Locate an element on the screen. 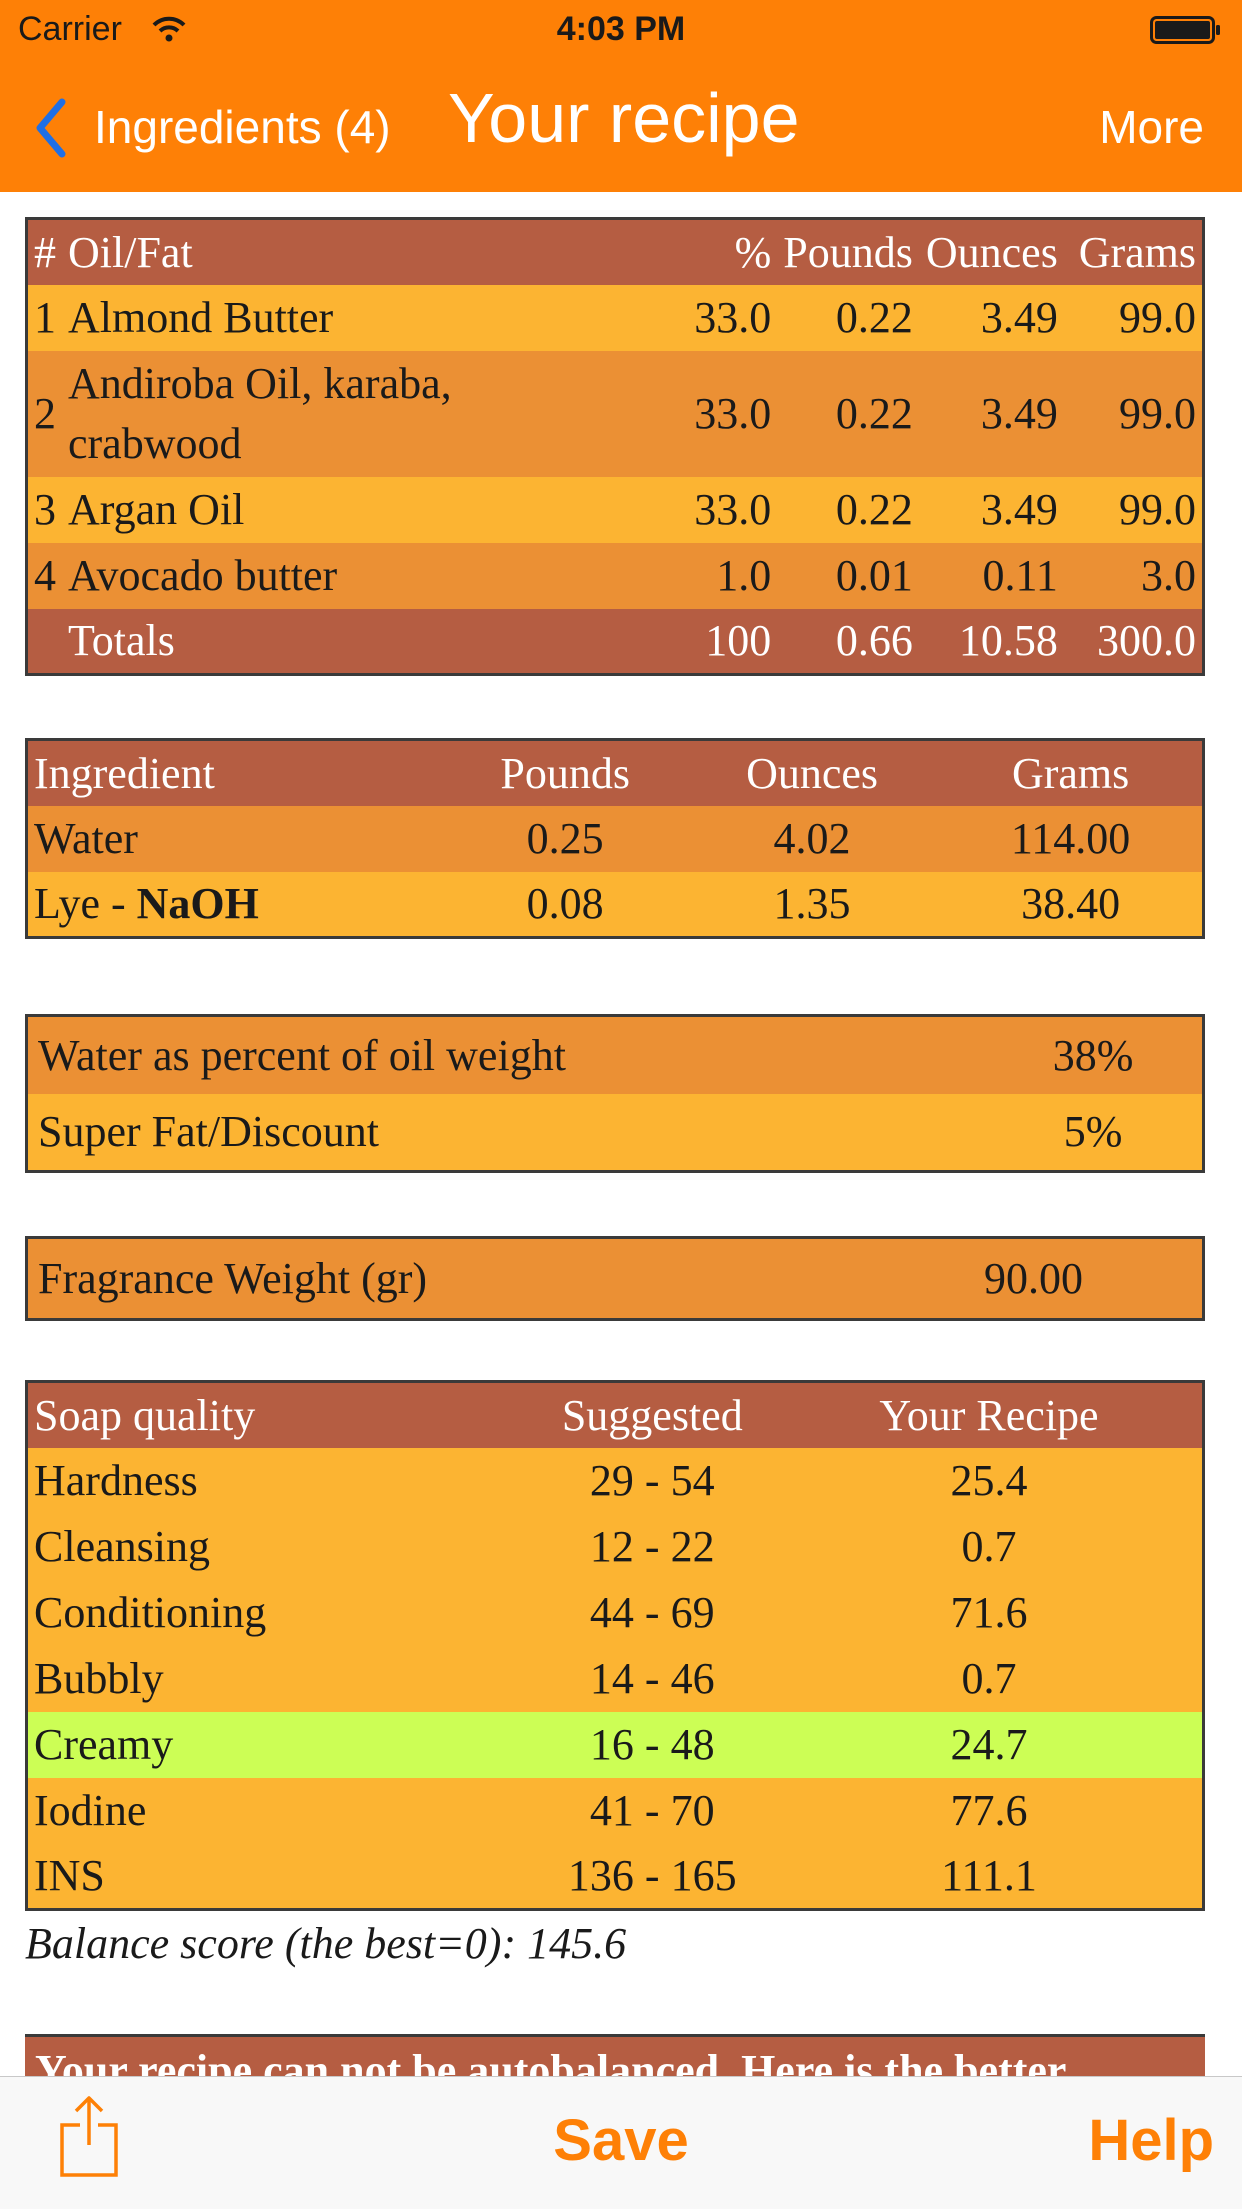  col-header-num: # is located at coordinates (45, 252).